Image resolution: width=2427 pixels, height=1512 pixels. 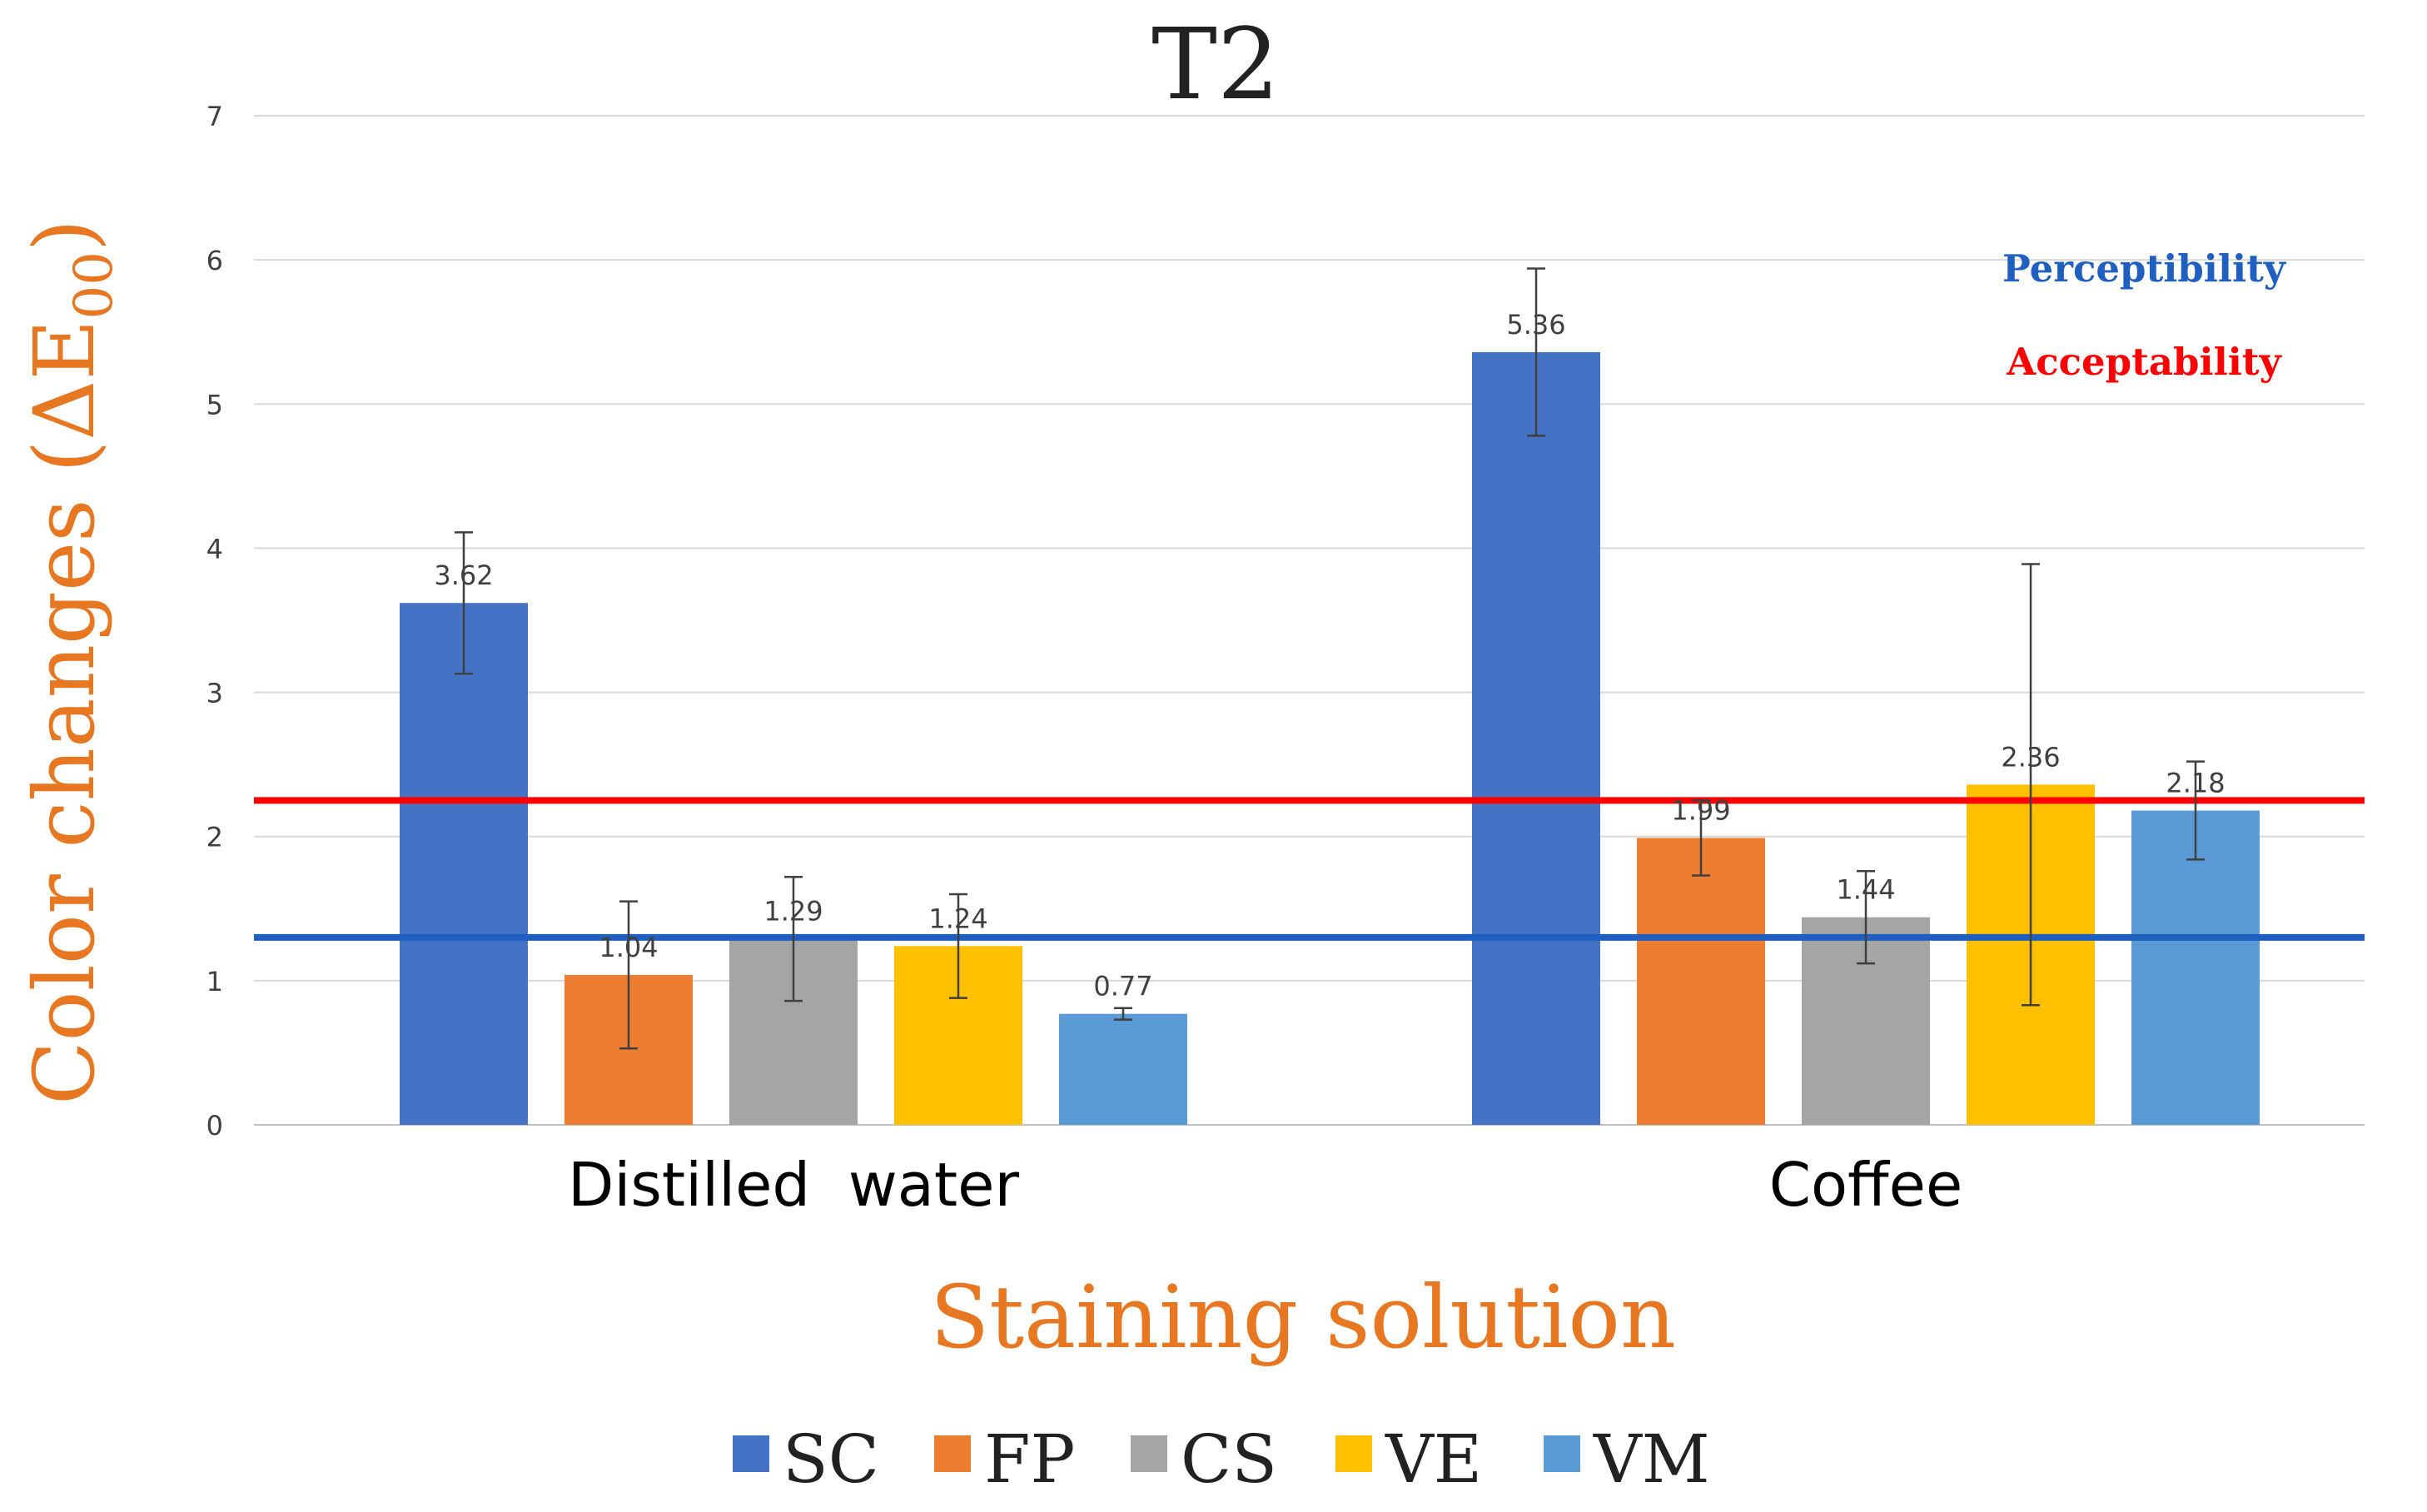 I want to click on acceptability-label: Acceptability, so click(x=2144, y=362).